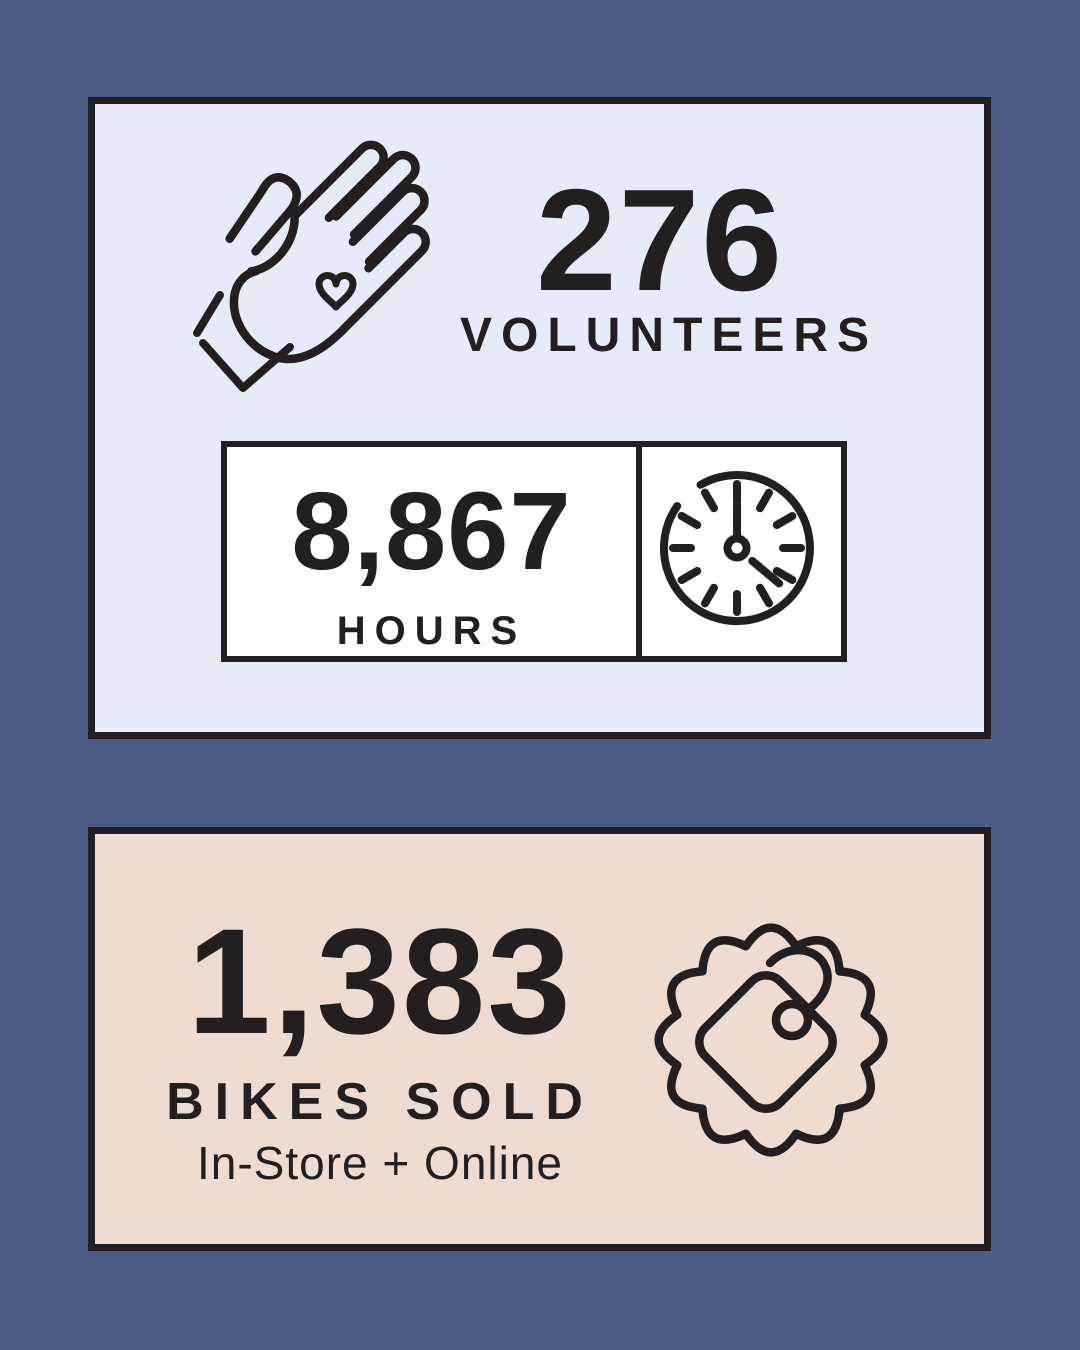 The height and width of the screenshot is (1350, 1080). What do you see at coordinates (669, 335) in the screenshot?
I see `volunteers-label: VOLUNTEERS` at bounding box center [669, 335].